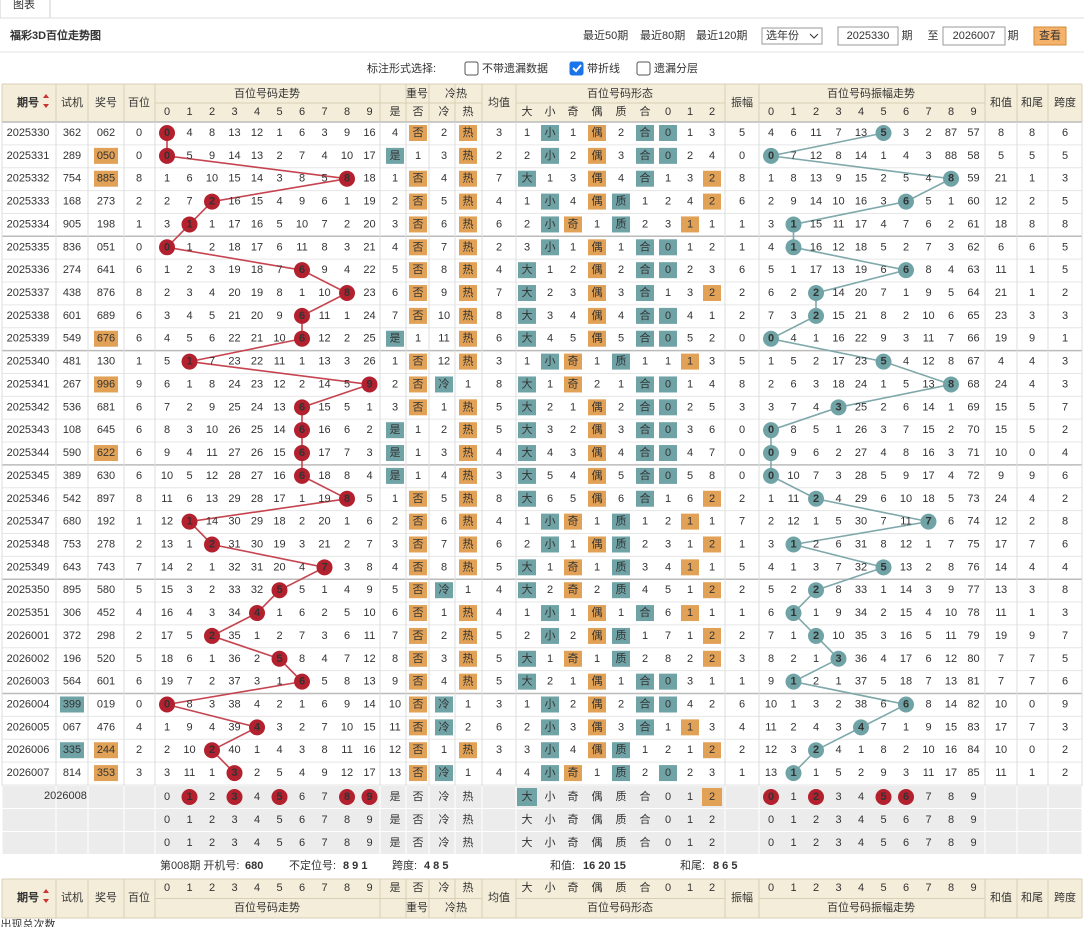 The height and width of the screenshot is (927, 1084). What do you see at coordinates (974, 36) in the screenshot?
I see `to-input` at bounding box center [974, 36].